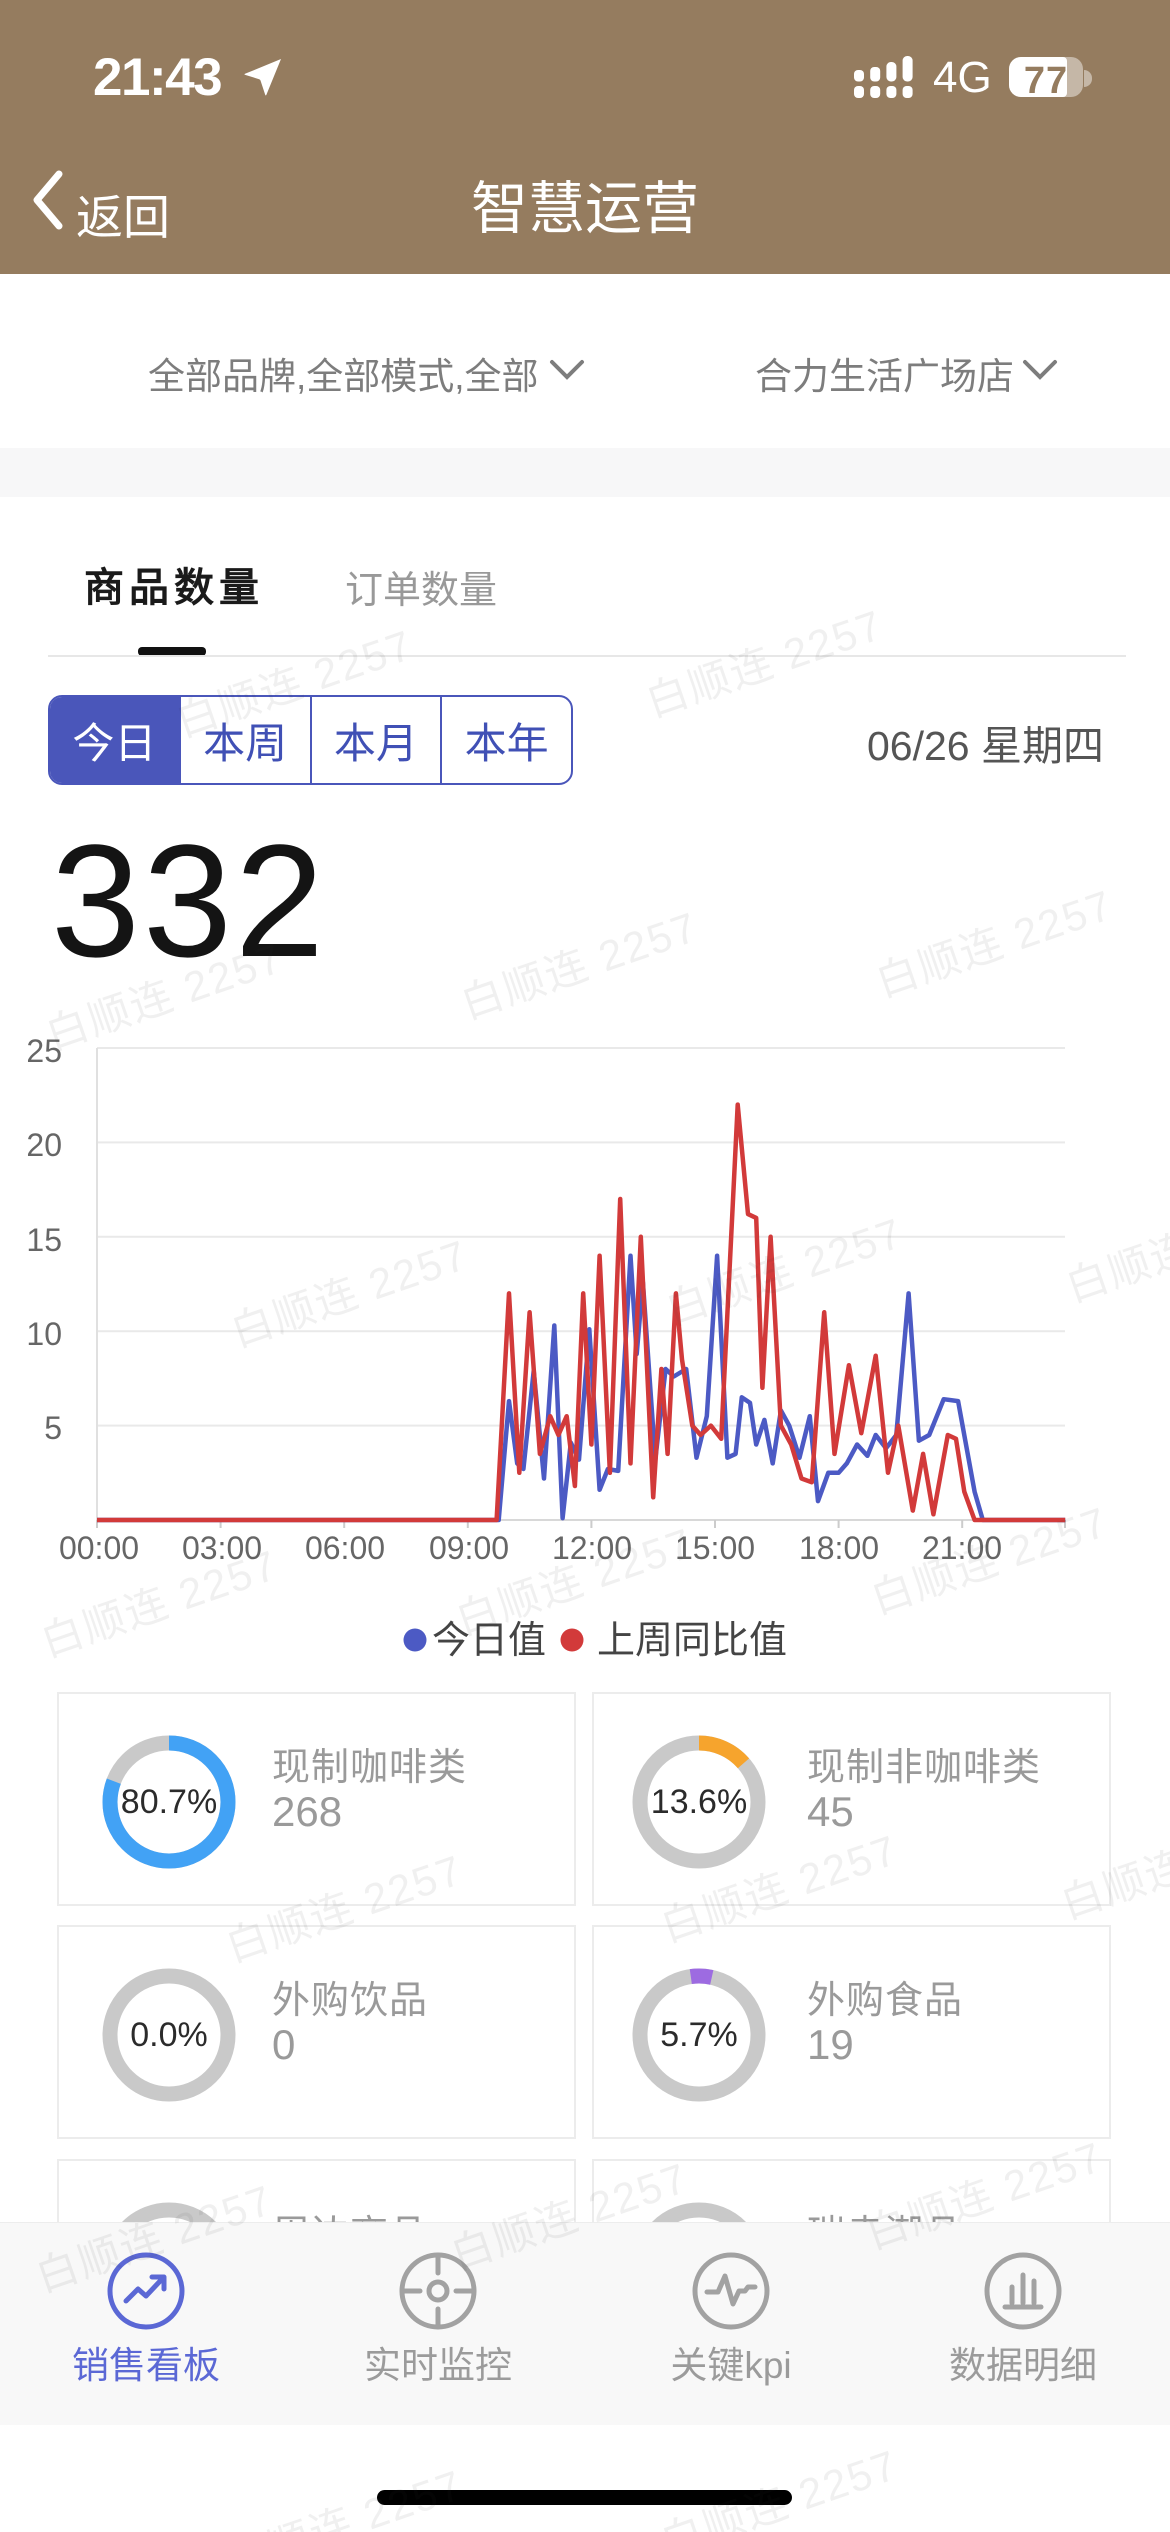 The image size is (1170, 2532). Describe the element at coordinates (44, 1051) in the screenshot. I see `svg-text: 25` at that location.